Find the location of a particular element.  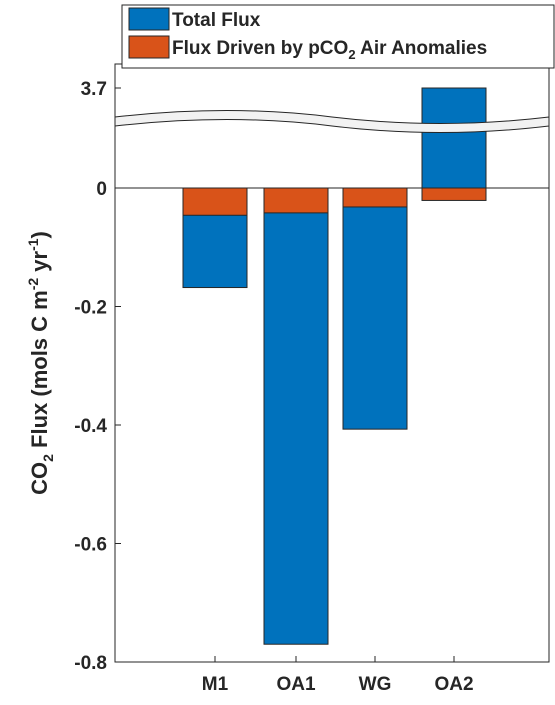

legend-swatch-total-flux is located at coordinates (149, 19).